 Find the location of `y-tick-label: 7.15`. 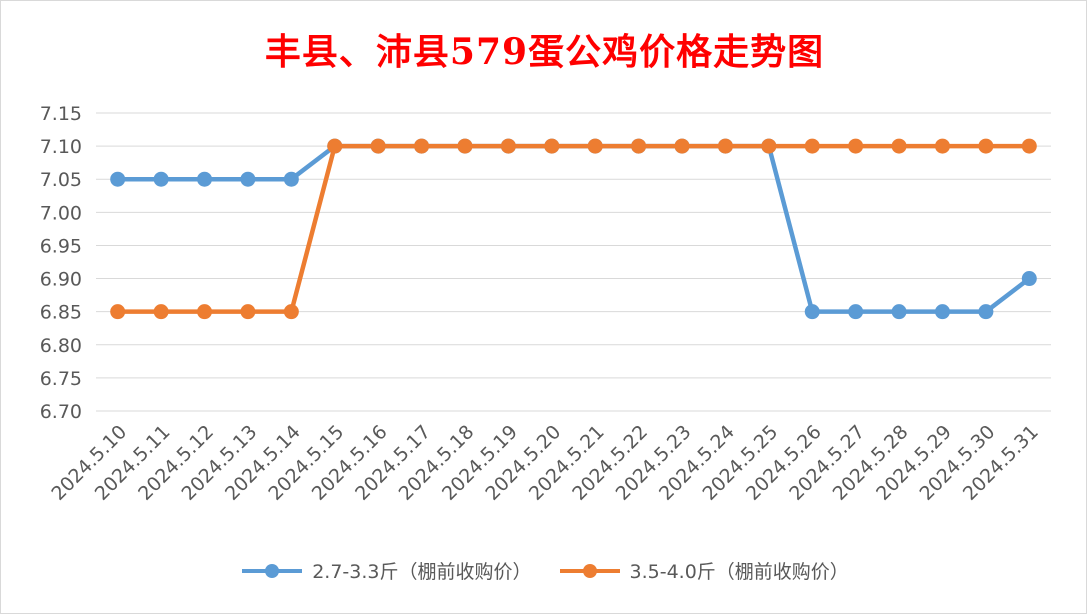

y-tick-label: 7.15 is located at coordinates (61, 114).